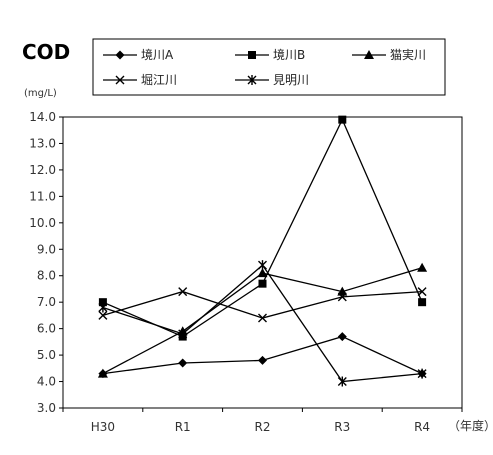  Describe the element at coordinates (46, 355) in the screenshot. I see `y-tick-label: 5.0` at that location.